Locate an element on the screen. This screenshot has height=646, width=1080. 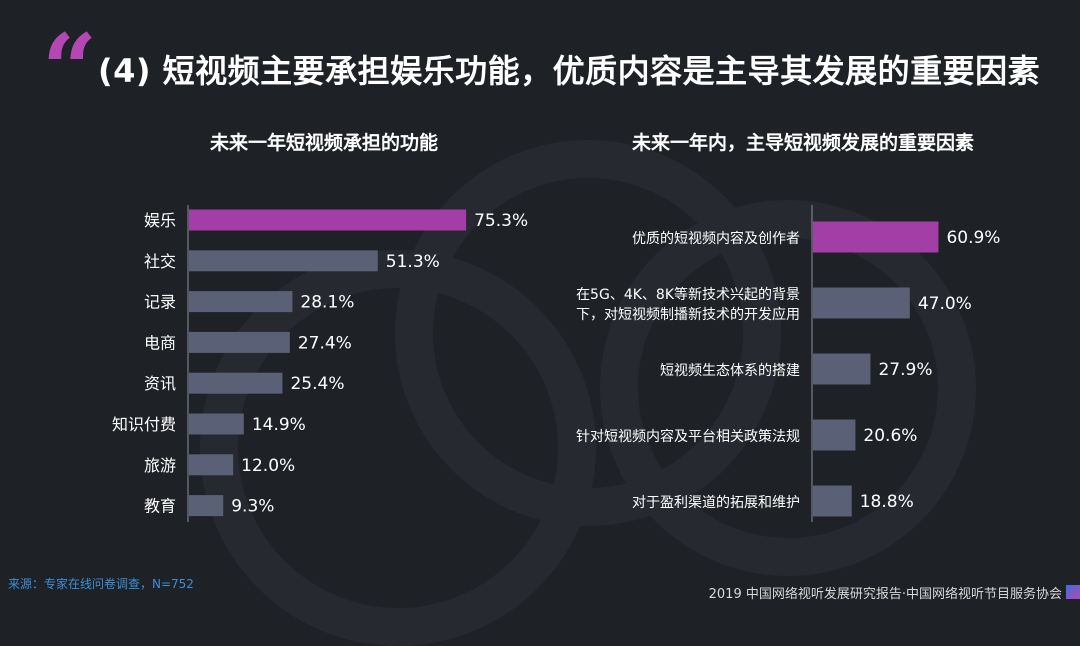
left-category-label-7: 教育 is located at coordinates (160, 506).